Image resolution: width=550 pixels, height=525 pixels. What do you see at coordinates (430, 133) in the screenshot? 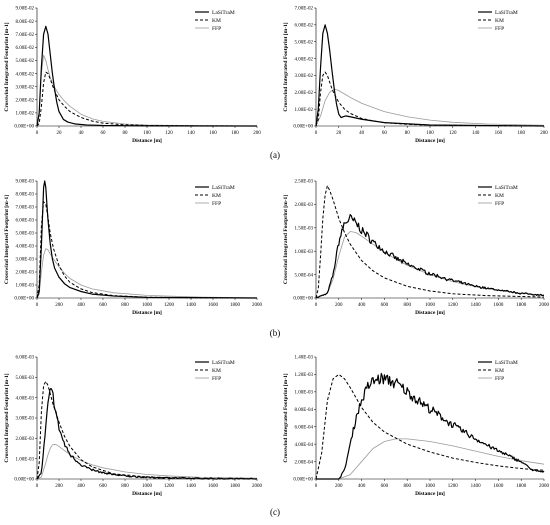
I see `x-tick-label: 100` at bounding box center [430, 133].